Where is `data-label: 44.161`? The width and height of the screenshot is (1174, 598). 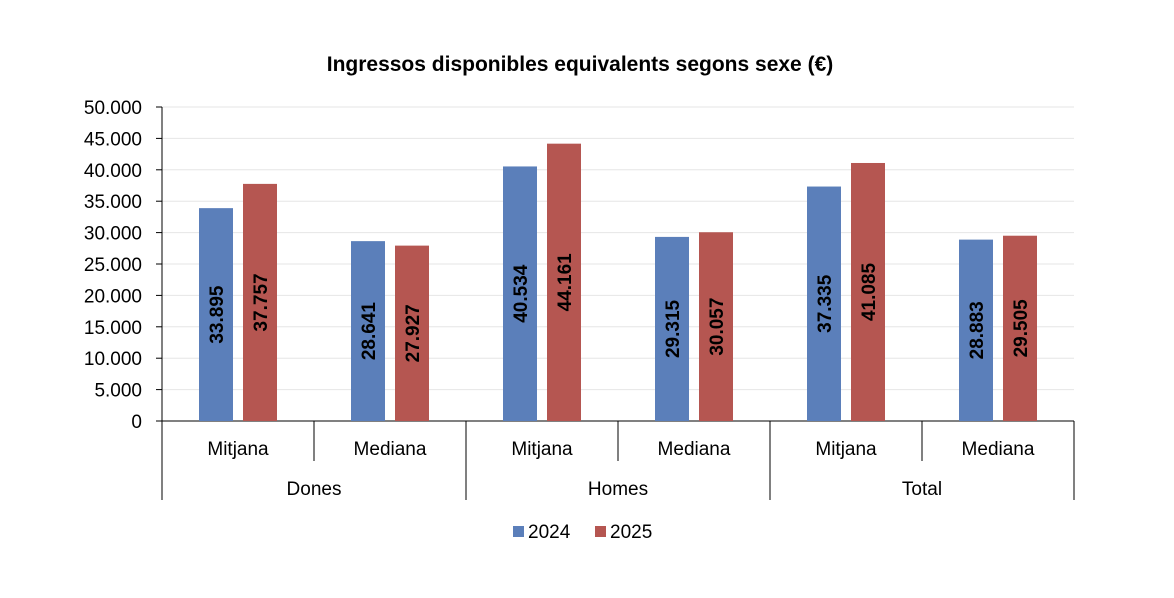 data-label: 44.161 is located at coordinates (565, 282).